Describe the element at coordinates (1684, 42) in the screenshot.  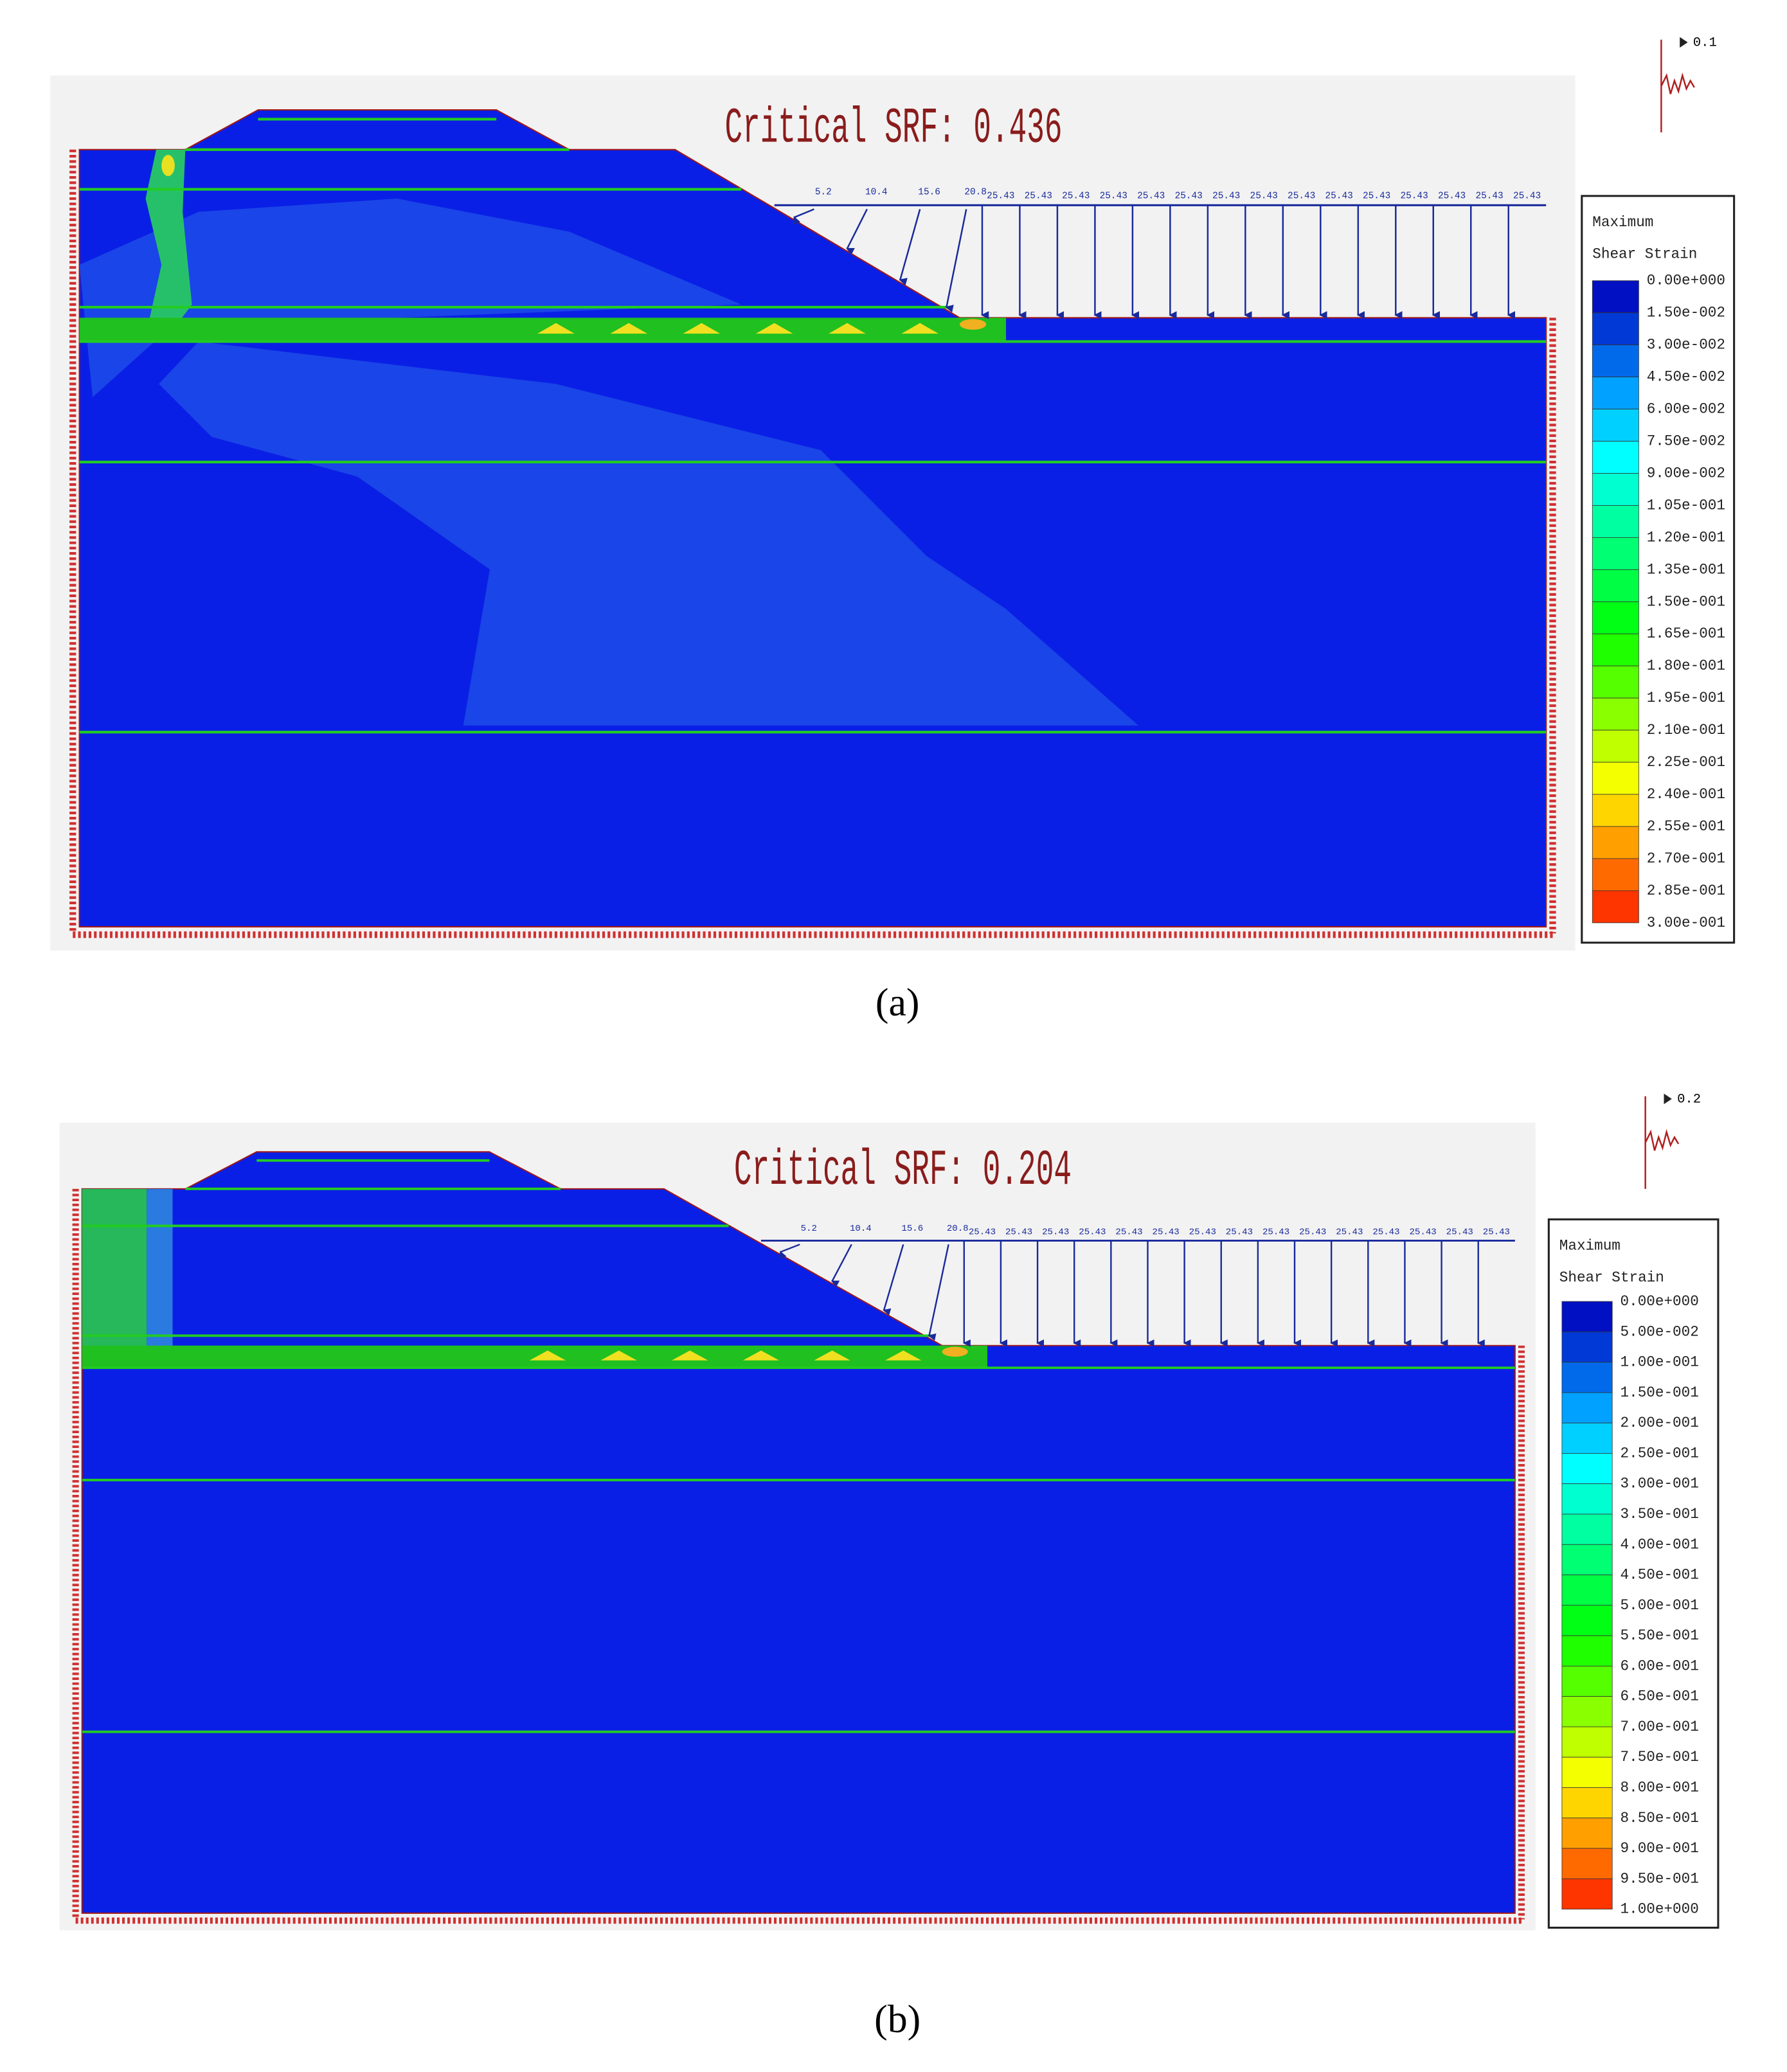
I see `seismic-arrow` at that location.